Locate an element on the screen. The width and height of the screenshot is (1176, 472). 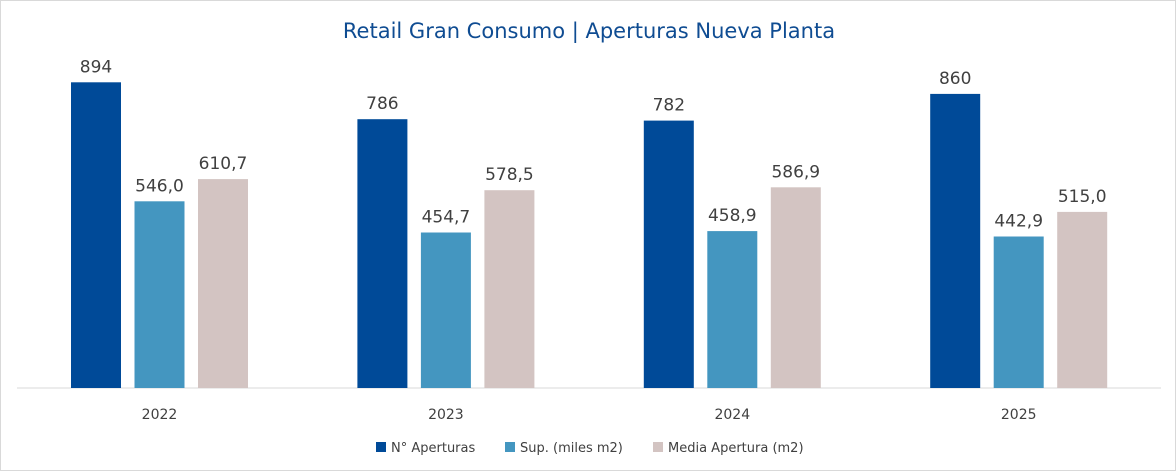
data-label-2024-series-3: 586,9 is located at coordinates (795, 172).